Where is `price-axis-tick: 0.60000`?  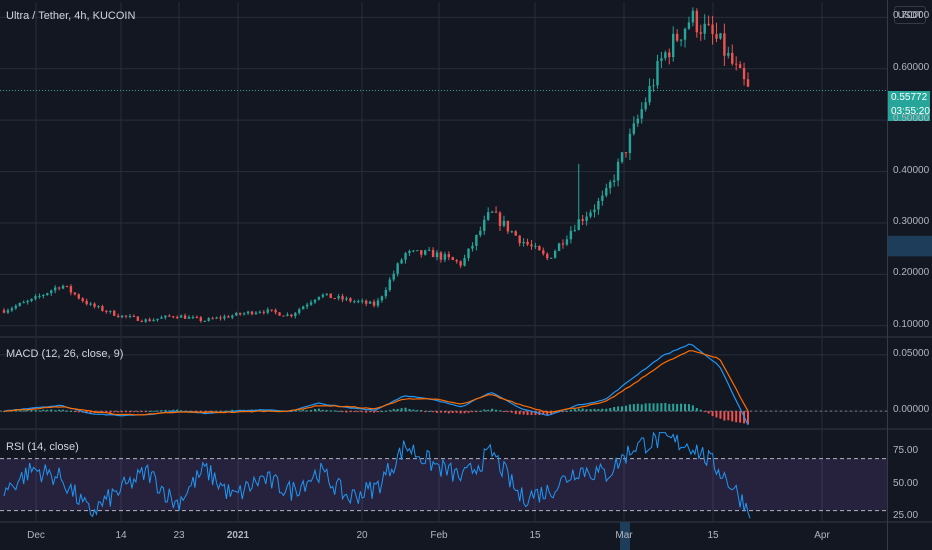 price-axis-tick: 0.60000 is located at coordinates (911, 67).